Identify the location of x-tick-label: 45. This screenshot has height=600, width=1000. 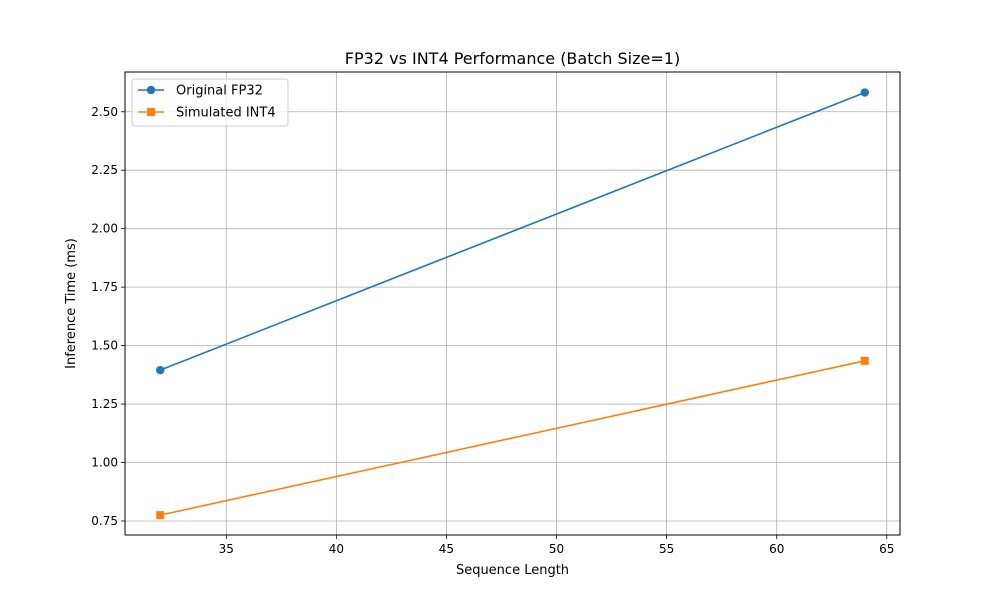
(446, 549).